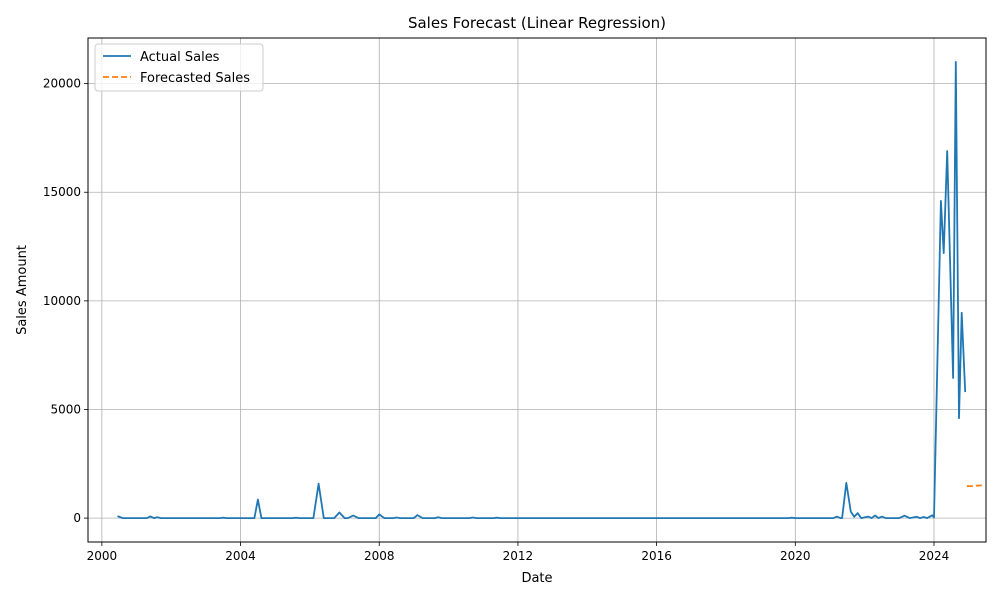 The image size is (1000, 600). Describe the element at coordinates (22, 290) in the screenshot. I see `y-axis-label: Sales Amount` at that location.